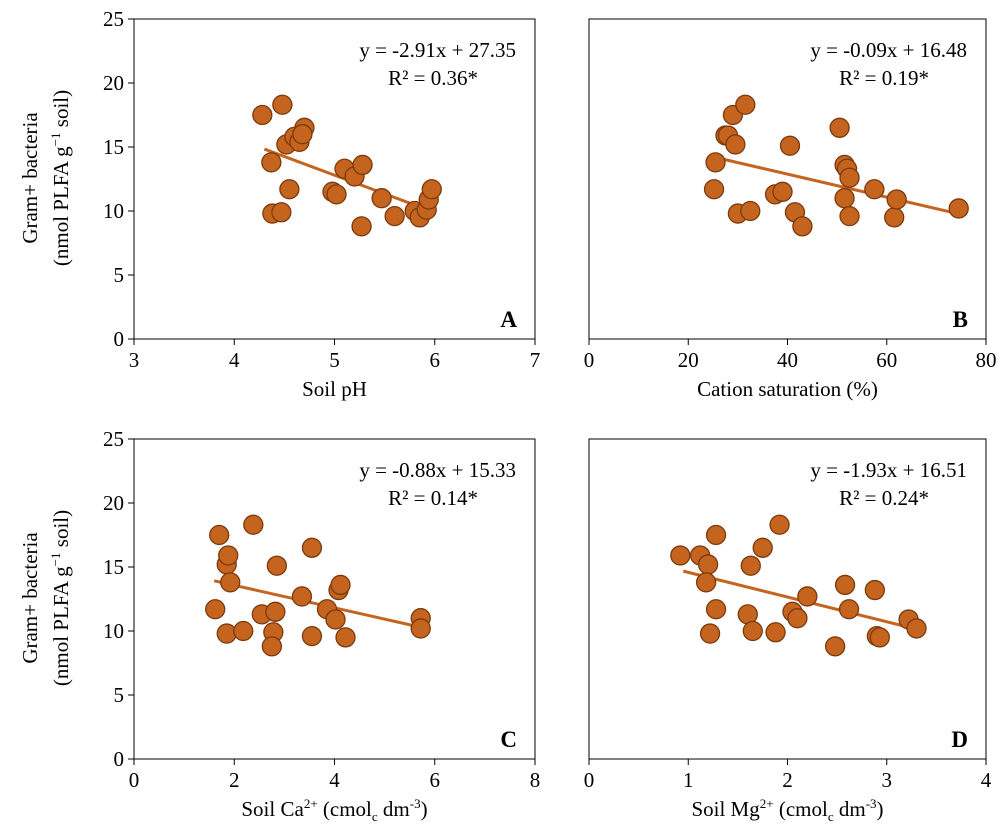 The width and height of the screenshot is (1003, 836). What do you see at coordinates (30, 178) in the screenshot?
I see `y-axis-title-top-line1: Gram+ bacteria` at bounding box center [30, 178].